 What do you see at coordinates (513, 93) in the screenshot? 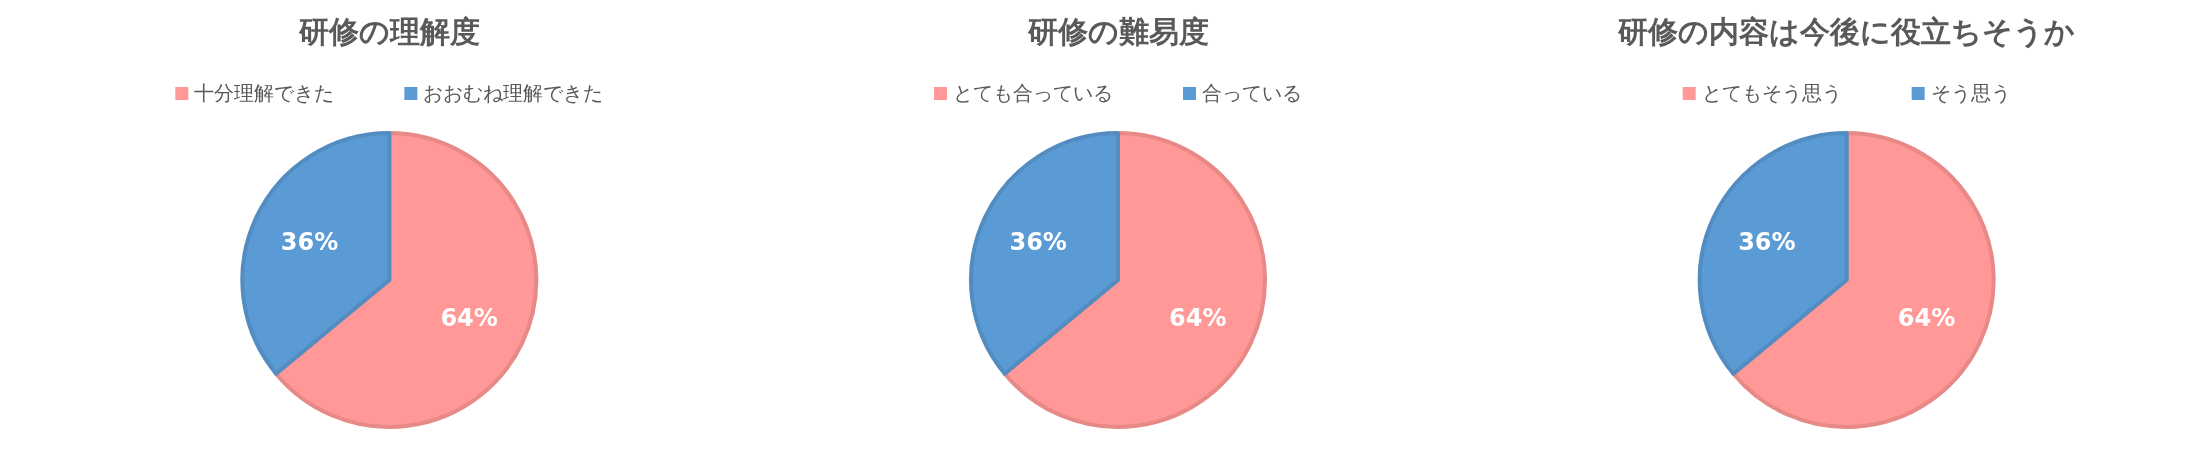
I see `legend-label: おおむね理解できた` at bounding box center [513, 93].